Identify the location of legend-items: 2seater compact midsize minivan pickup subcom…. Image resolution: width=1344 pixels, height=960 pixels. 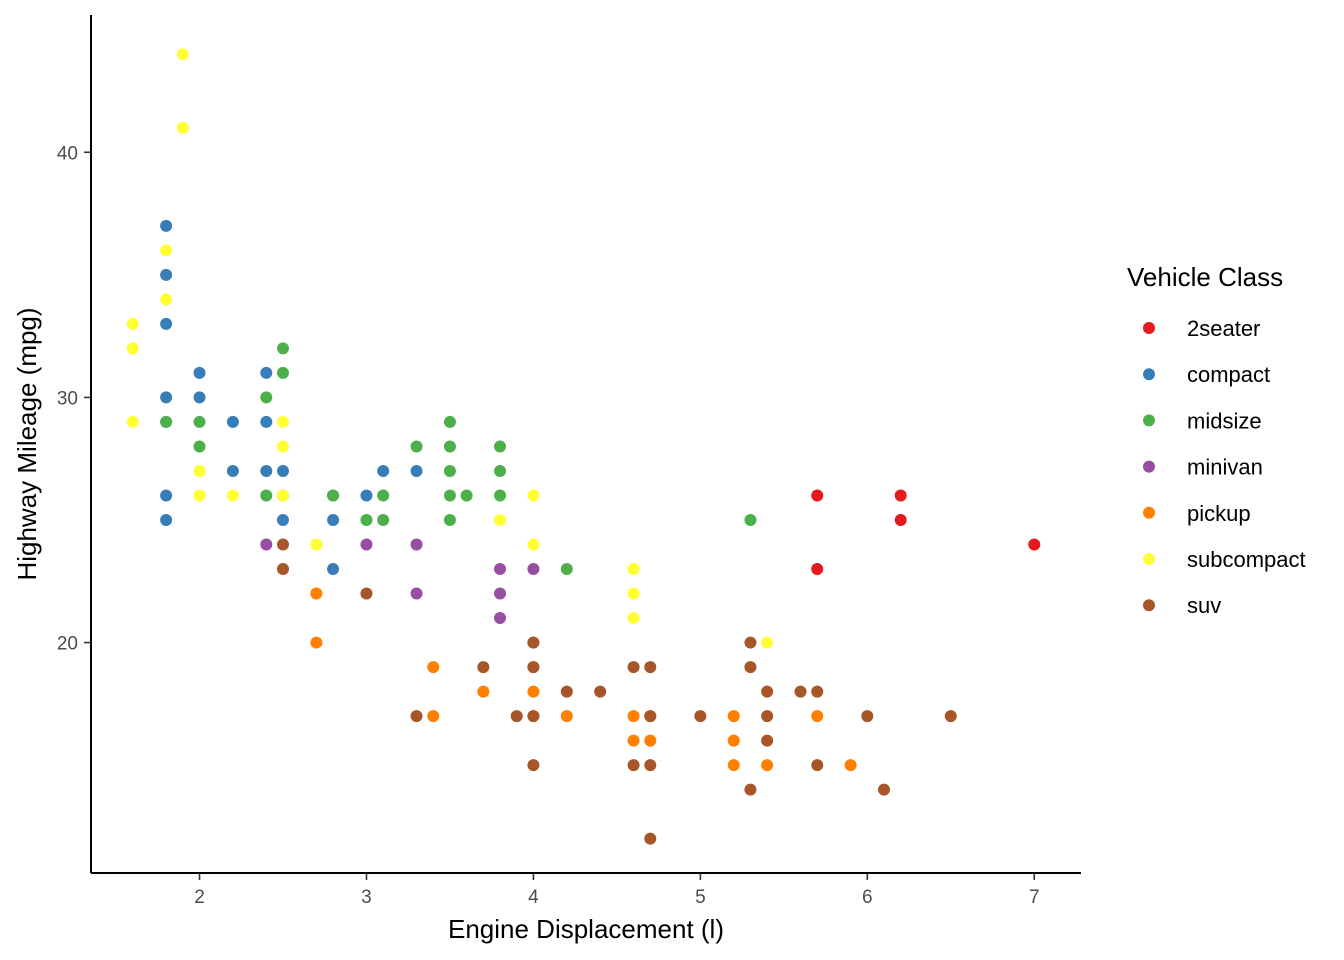
(1224, 467).